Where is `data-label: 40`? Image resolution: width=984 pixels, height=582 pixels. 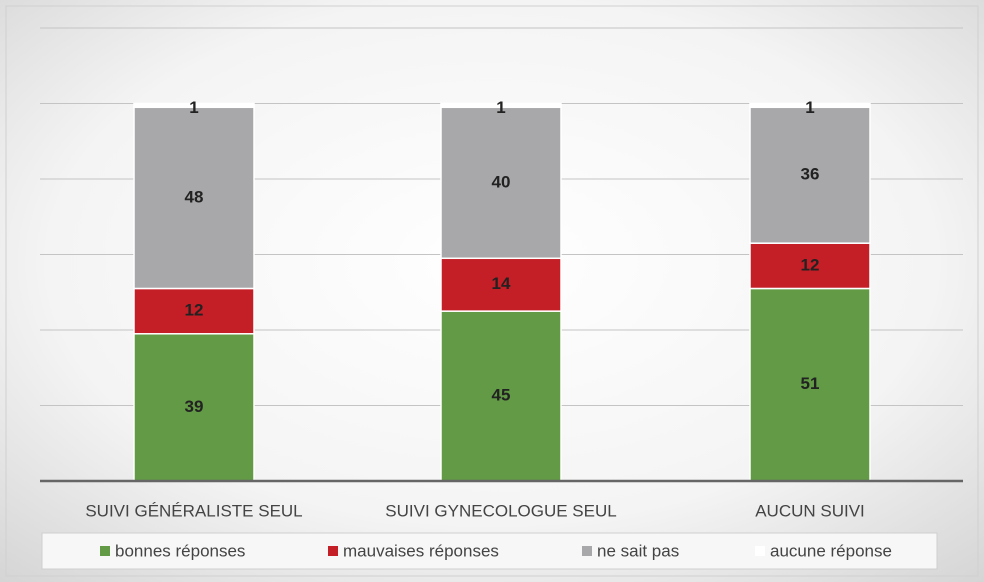 data-label: 40 is located at coordinates (501, 181).